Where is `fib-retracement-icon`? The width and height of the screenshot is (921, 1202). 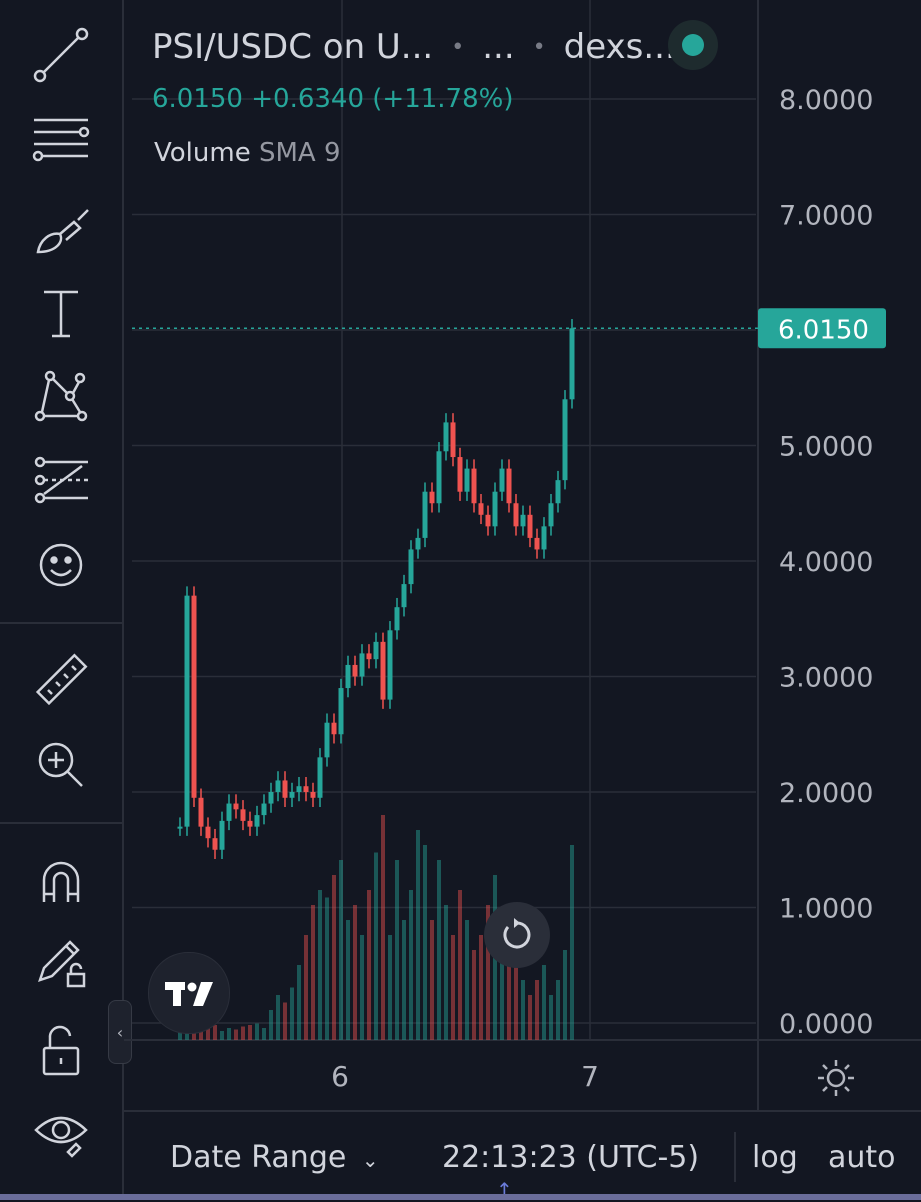
fib-retracement-icon is located at coordinates (61, 139).